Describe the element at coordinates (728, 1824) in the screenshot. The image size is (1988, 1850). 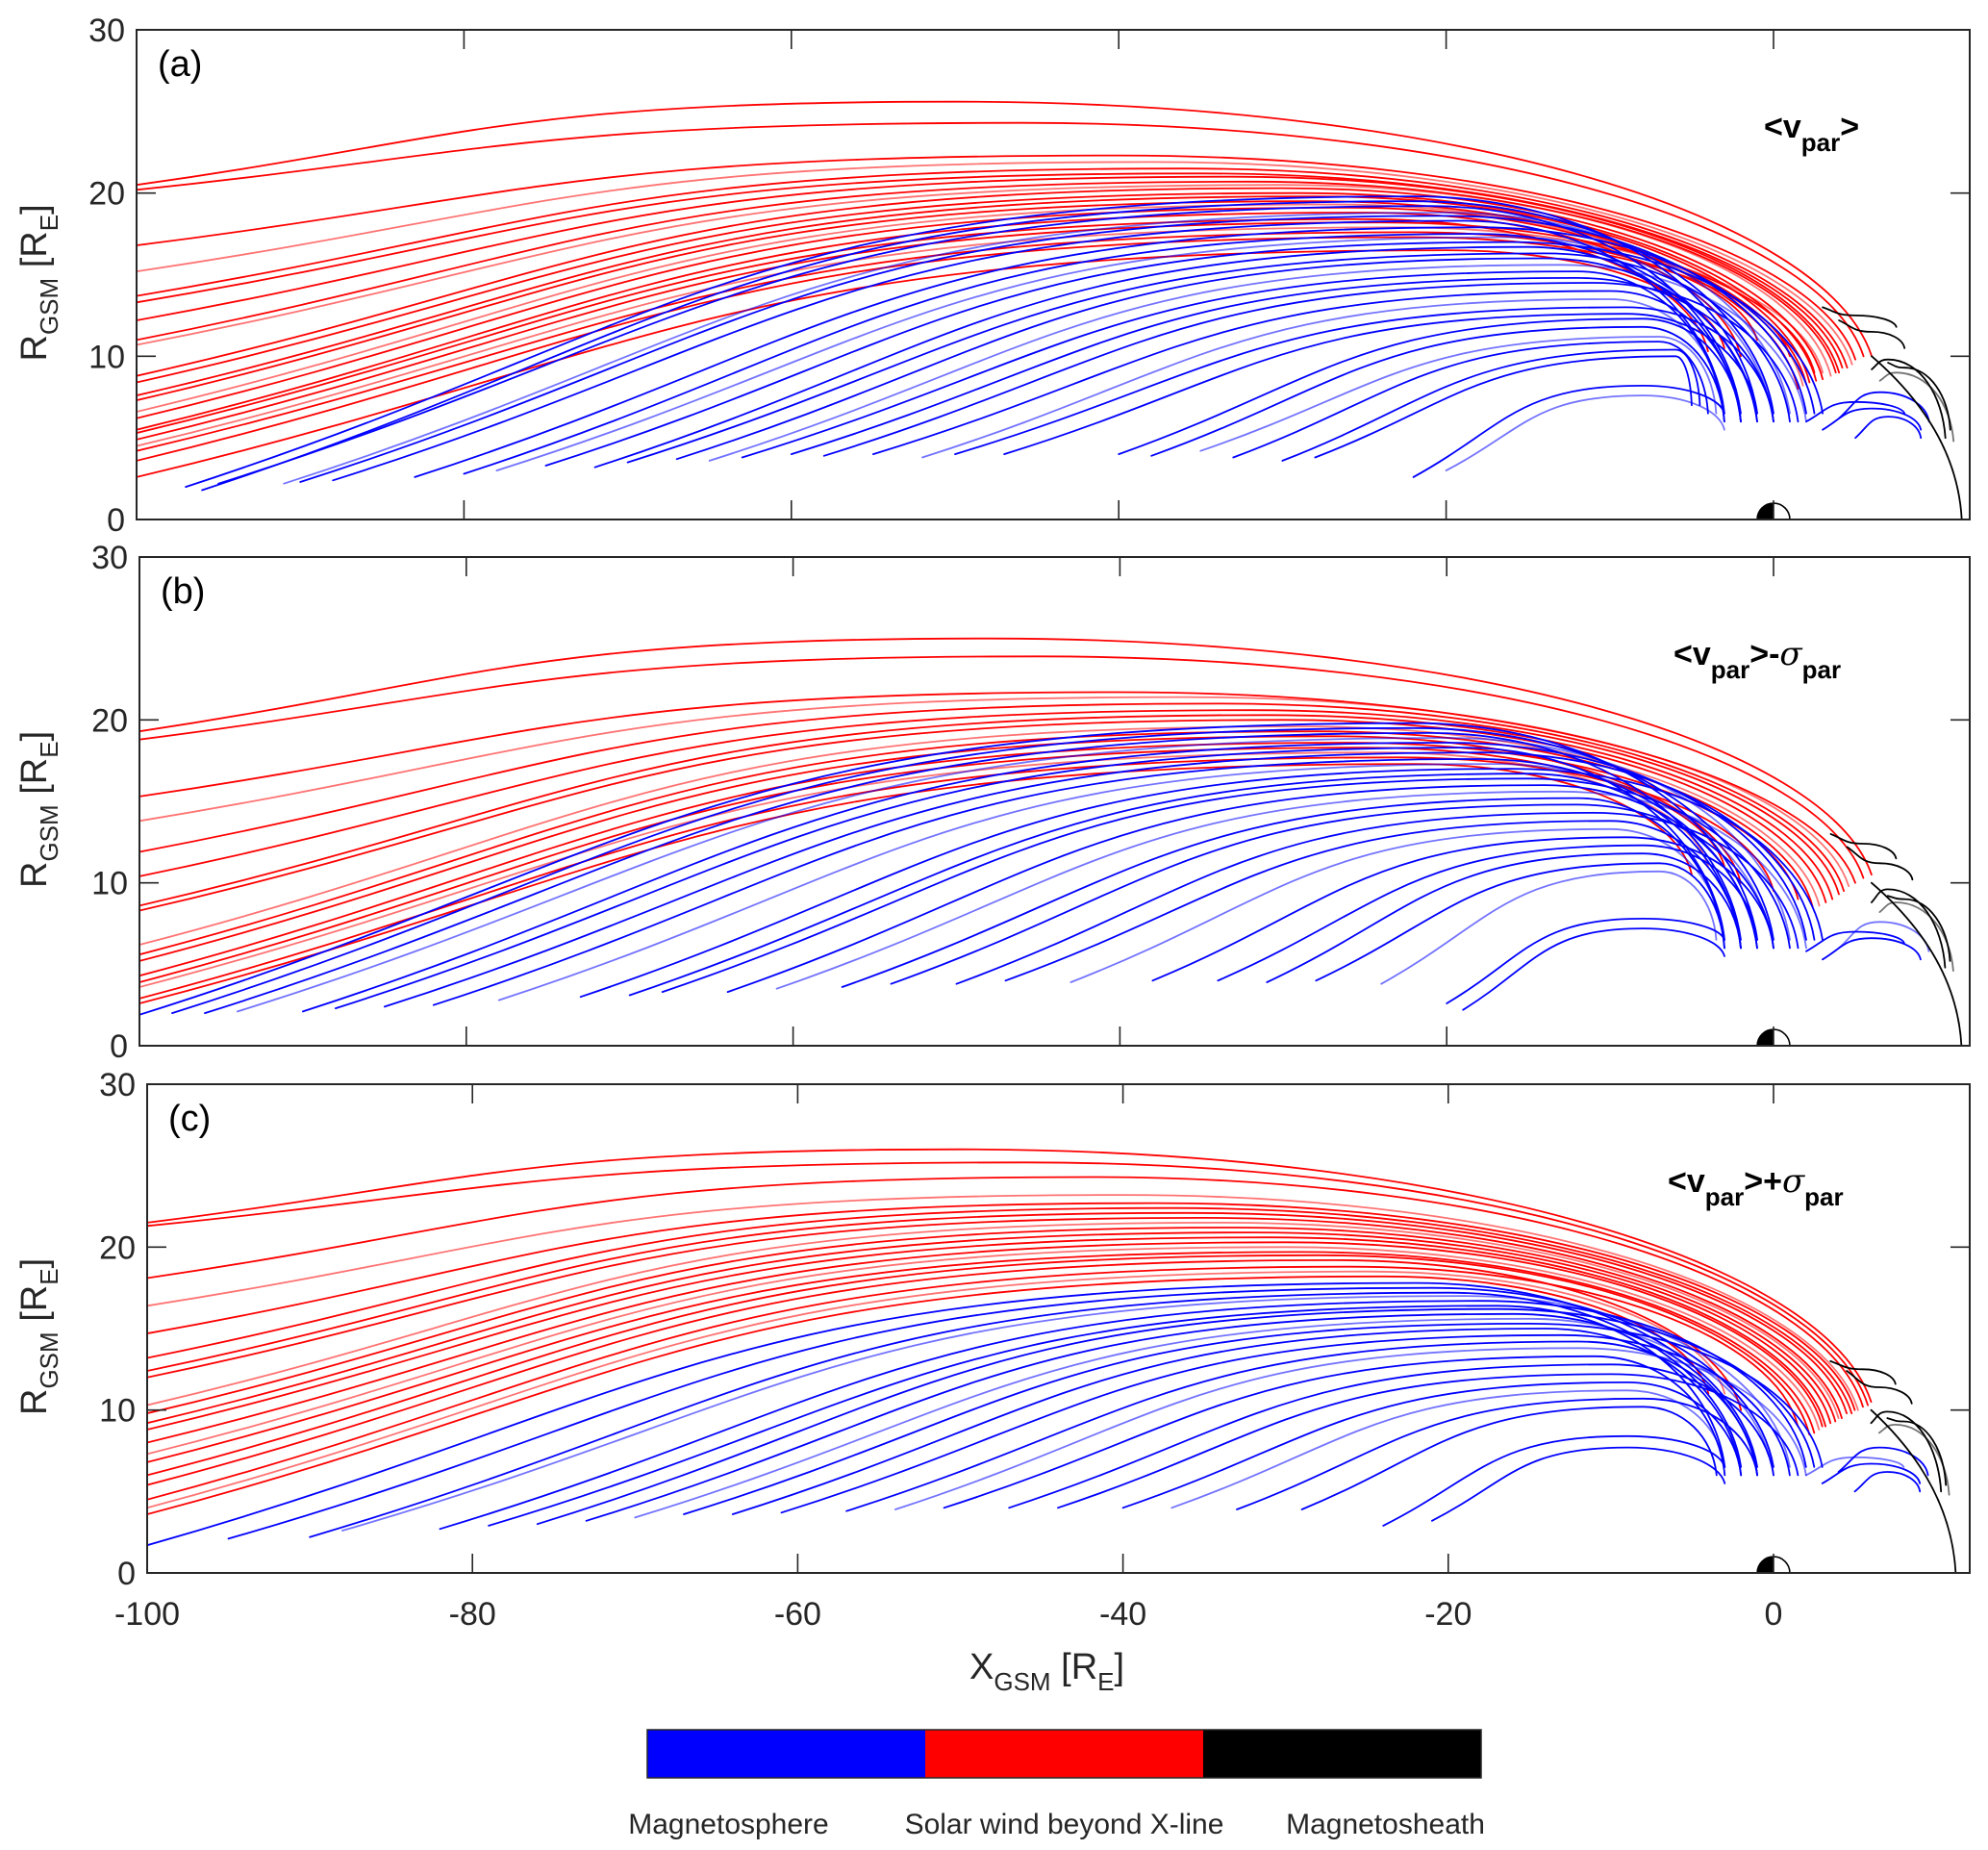
I see `legend-label: Magnetosphere` at that location.